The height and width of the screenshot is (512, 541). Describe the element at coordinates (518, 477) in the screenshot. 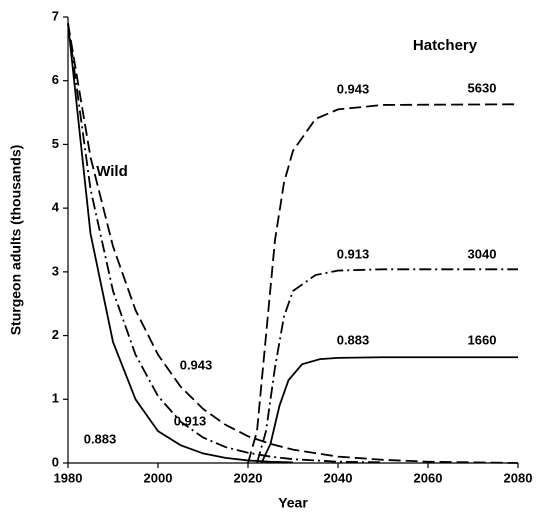

I see `x-tick-label: 2080` at that location.